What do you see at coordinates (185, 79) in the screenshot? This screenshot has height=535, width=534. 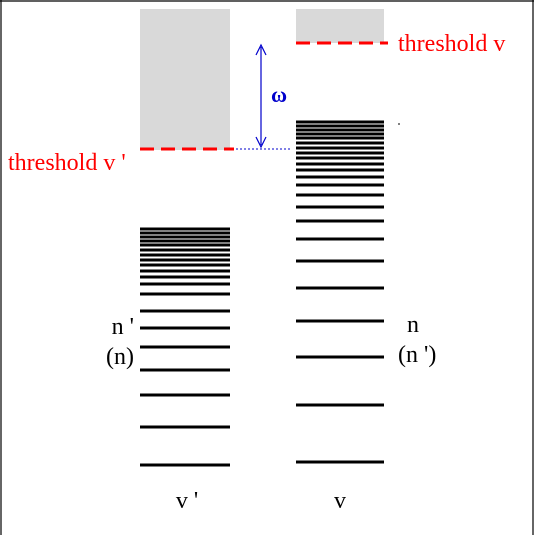 I see `left-continuum` at bounding box center [185, 79].